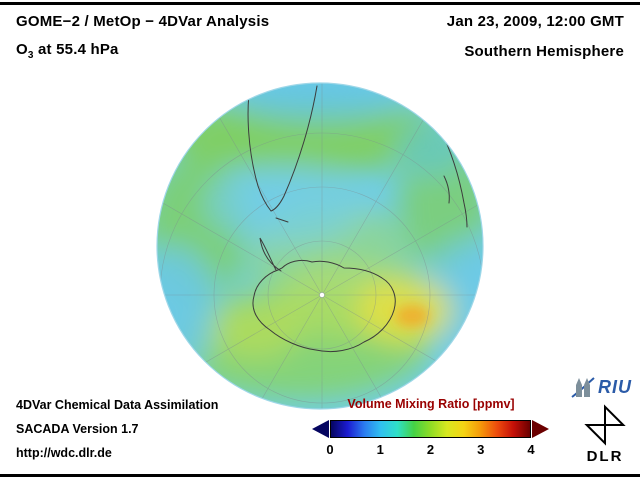  I want to click on website-url-label: http://wdc.dlr.de, so click(64, 453).